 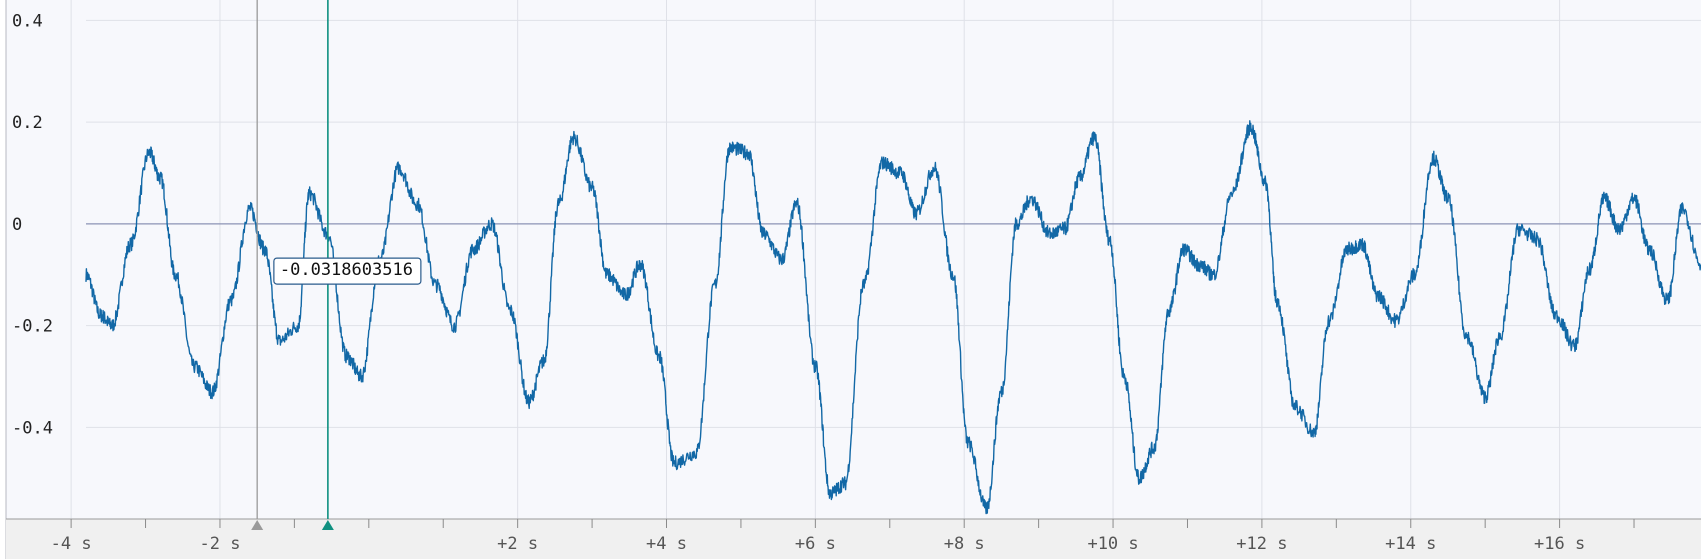 I want to click on y-axis-tick-labels: 0.4 0.2 0 -0.2 -0.4, so click(x=32, y=224).